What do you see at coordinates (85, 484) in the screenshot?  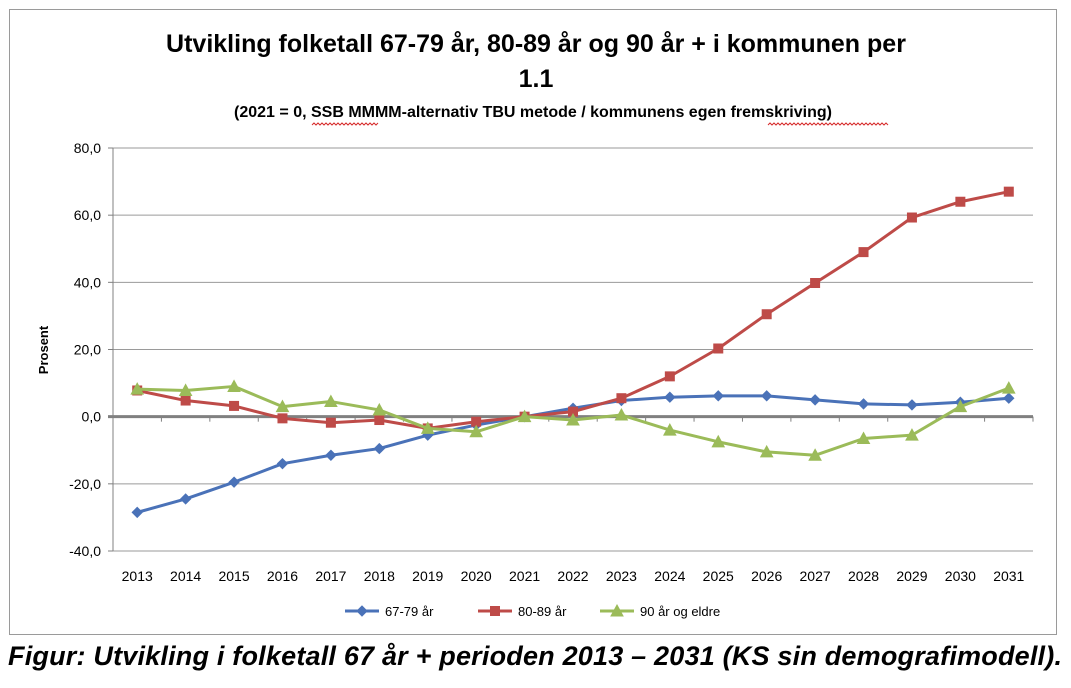 I see `y-tick-label: -20,0` at bounding box center [85, 484].